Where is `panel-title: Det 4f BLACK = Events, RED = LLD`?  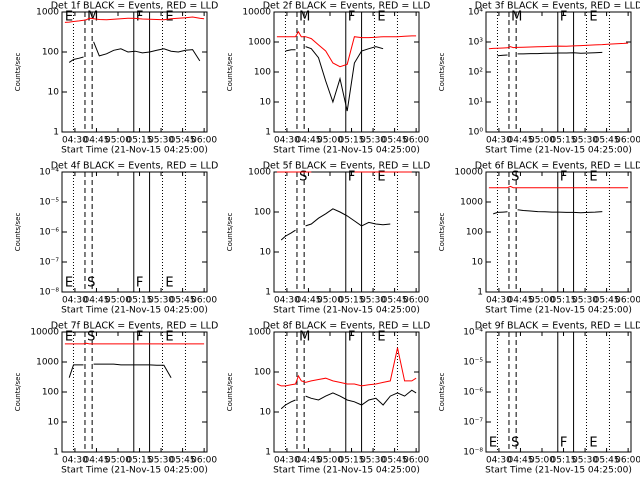 panel-title: Det 4f BLACK = Events, RED = LLD is located at coordinates (135, 166).